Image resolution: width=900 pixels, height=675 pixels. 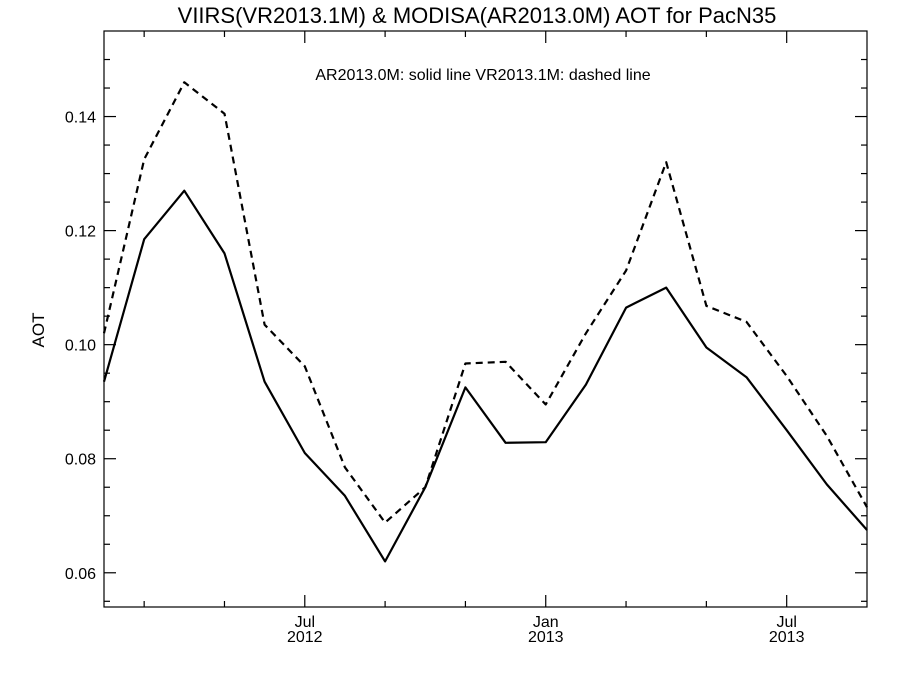 I want to click on y-tick-label: 0.14, so click(x=80, y=118).